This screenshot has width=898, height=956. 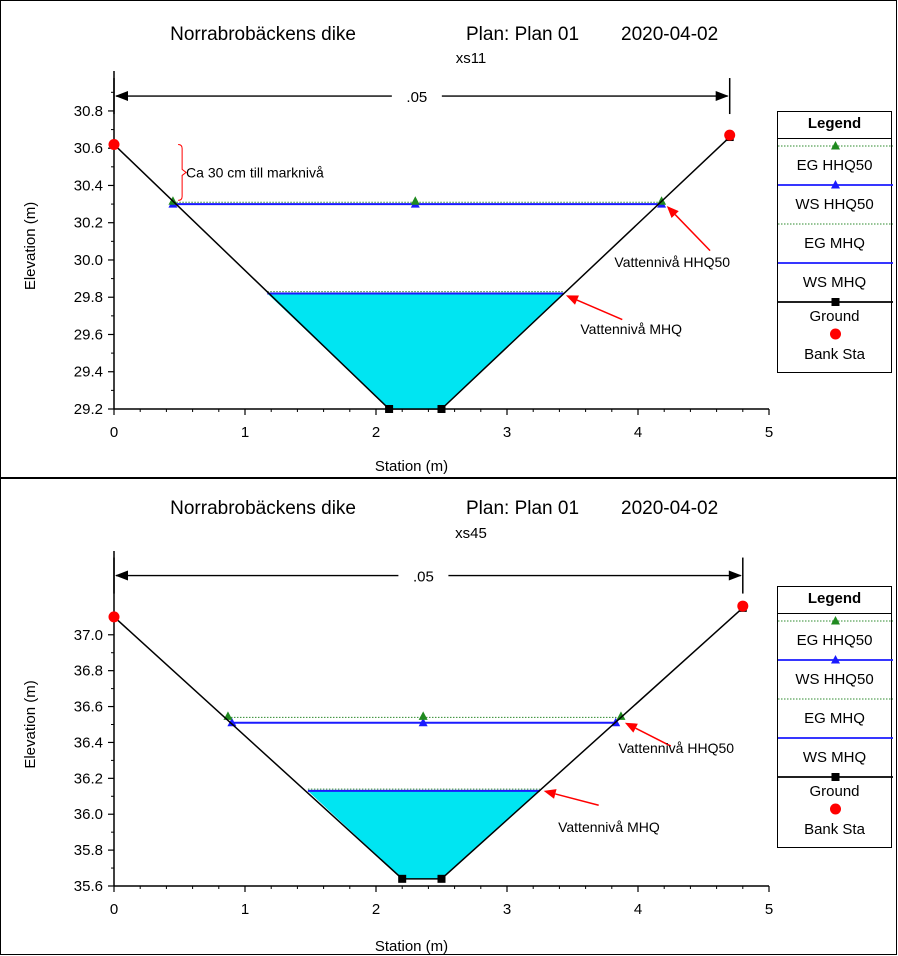 What do you see at coordinates (471, 533) in the screenshot?
I see `chart-subtitle: xs45` at bounding box center [471, 533].